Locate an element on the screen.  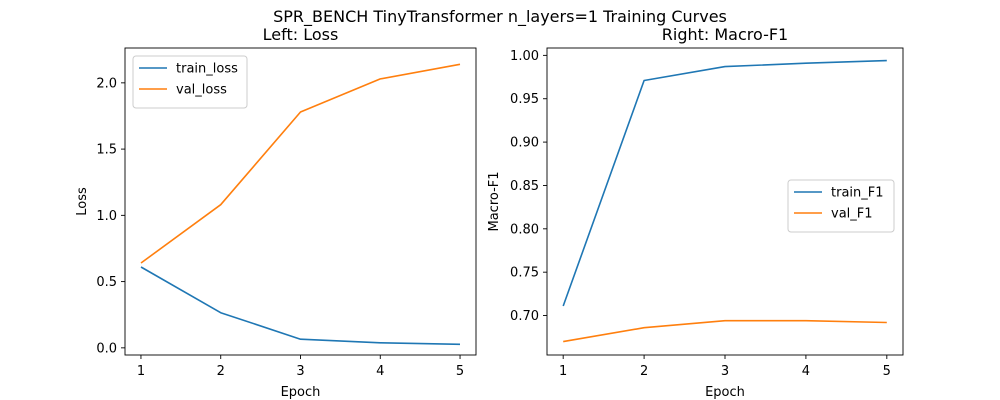
chart-title: Right: Macro-F1 is located at coordinates (725, 34).